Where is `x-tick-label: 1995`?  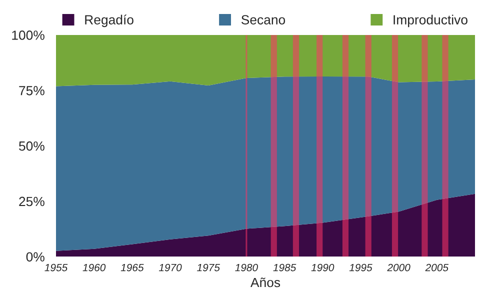
x-tick-label: 1995 is located at coordinates (360, 268).